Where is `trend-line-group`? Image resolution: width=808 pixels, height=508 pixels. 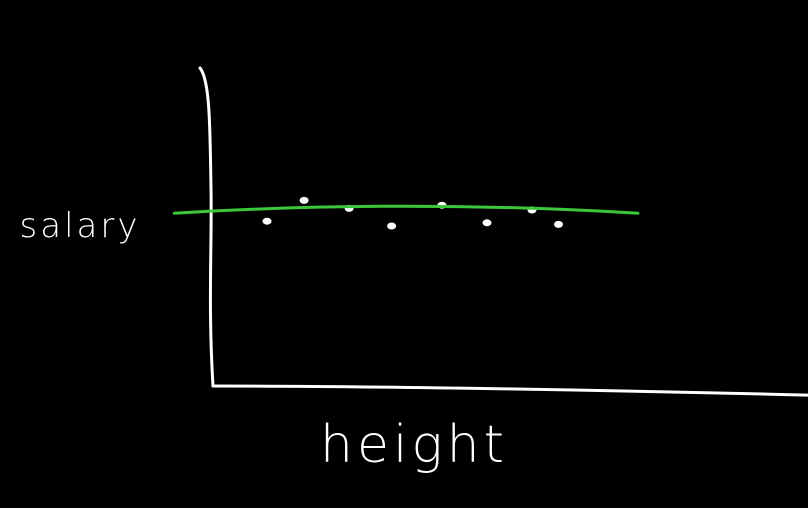
trend-line-group is located at coordinates (406, 209).